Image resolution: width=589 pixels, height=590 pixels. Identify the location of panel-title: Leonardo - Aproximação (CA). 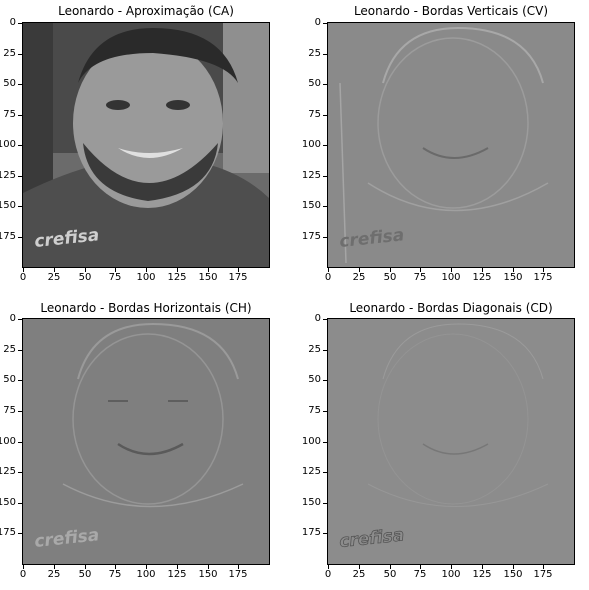
(146, 11).